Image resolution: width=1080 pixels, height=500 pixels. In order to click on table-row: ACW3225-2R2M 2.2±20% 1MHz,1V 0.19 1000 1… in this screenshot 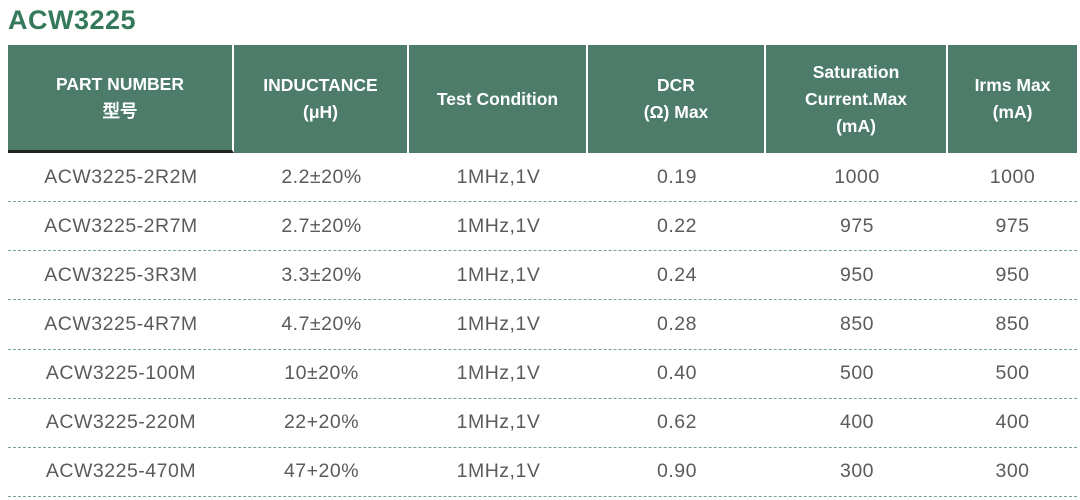, I will do `click(542, 178)`.